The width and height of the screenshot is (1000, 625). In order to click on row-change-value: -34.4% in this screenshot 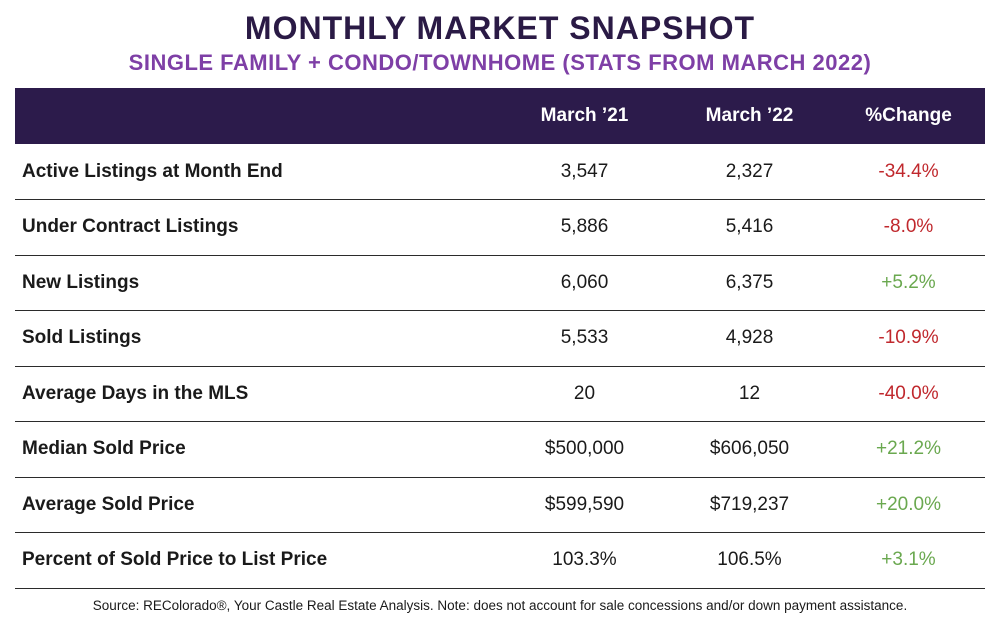, I will do `click(908, 172)`.